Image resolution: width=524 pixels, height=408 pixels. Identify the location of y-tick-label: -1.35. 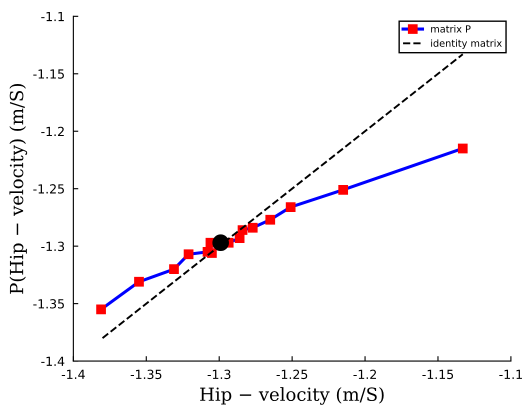
(48, 304).